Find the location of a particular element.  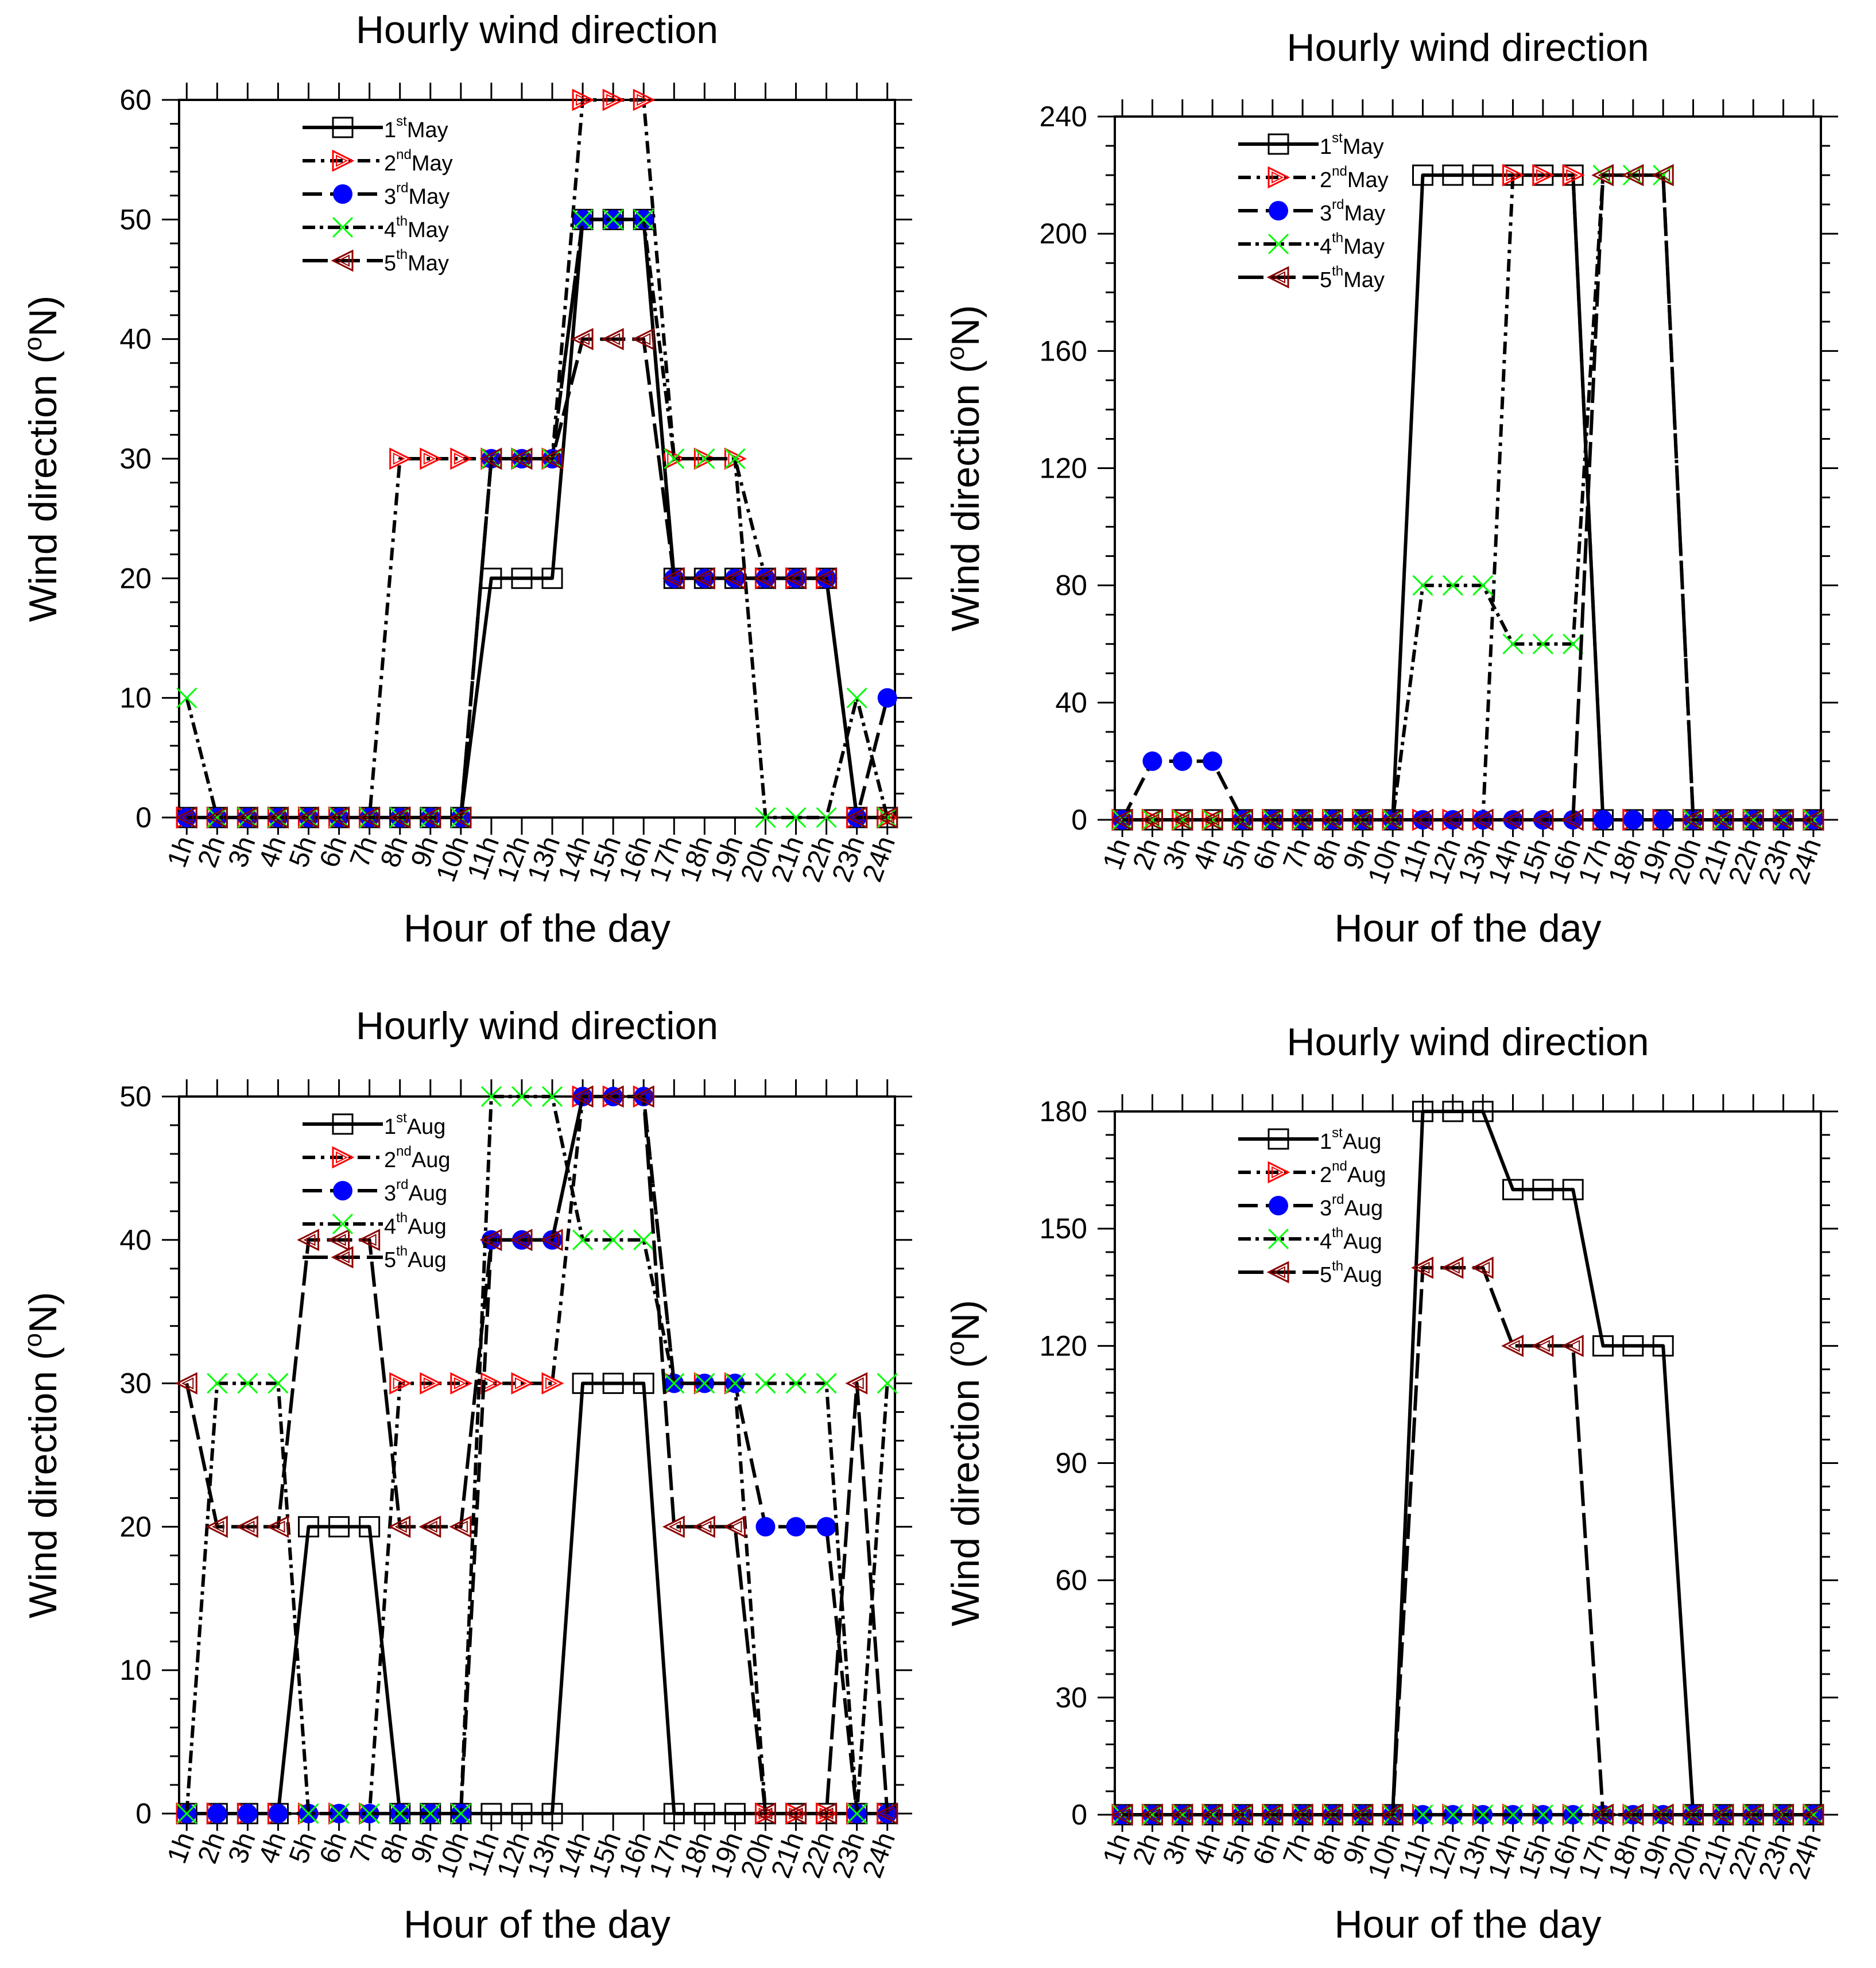

plot-frame is located at coordinates (1468, 468).